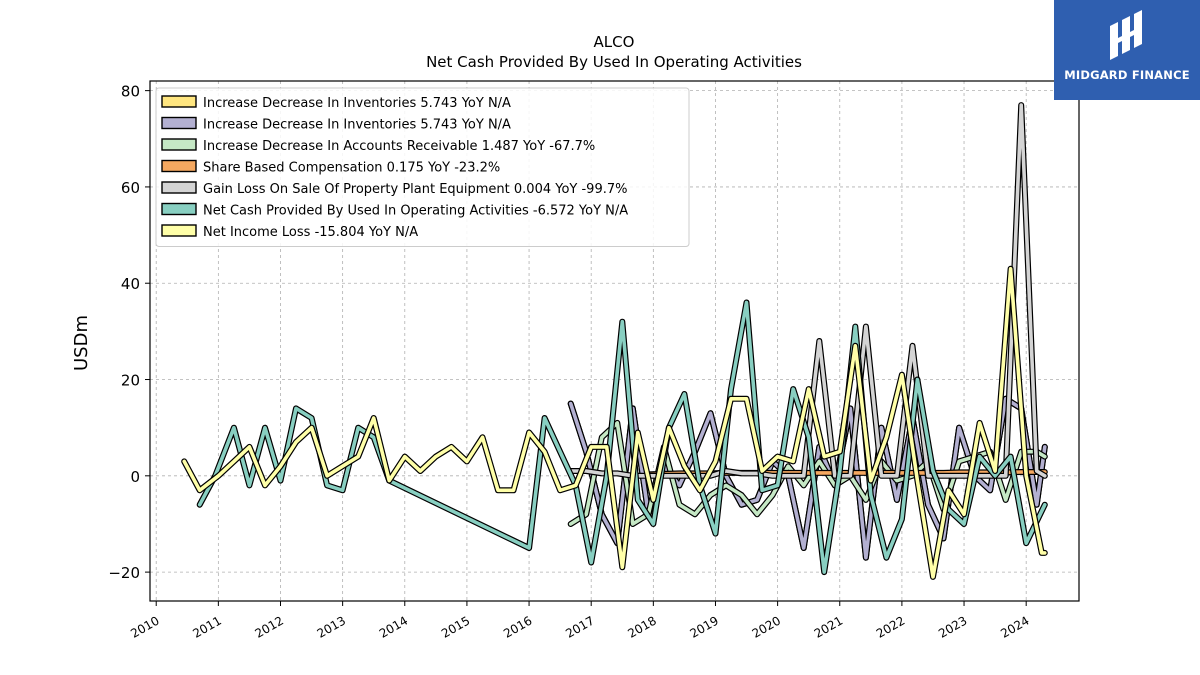  What do you see at coordinates (130, 381) in the screenshot?
I see `y-tick-label: 20` at bounding box center [130, 381].